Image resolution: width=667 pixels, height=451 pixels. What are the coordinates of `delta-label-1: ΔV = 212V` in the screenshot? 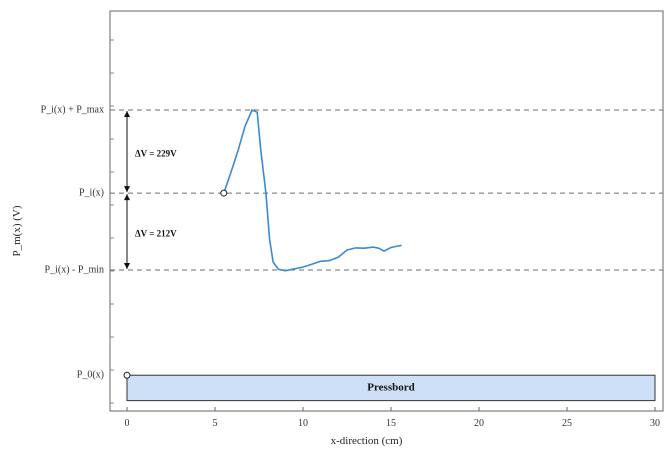 It's located at (156, 234).